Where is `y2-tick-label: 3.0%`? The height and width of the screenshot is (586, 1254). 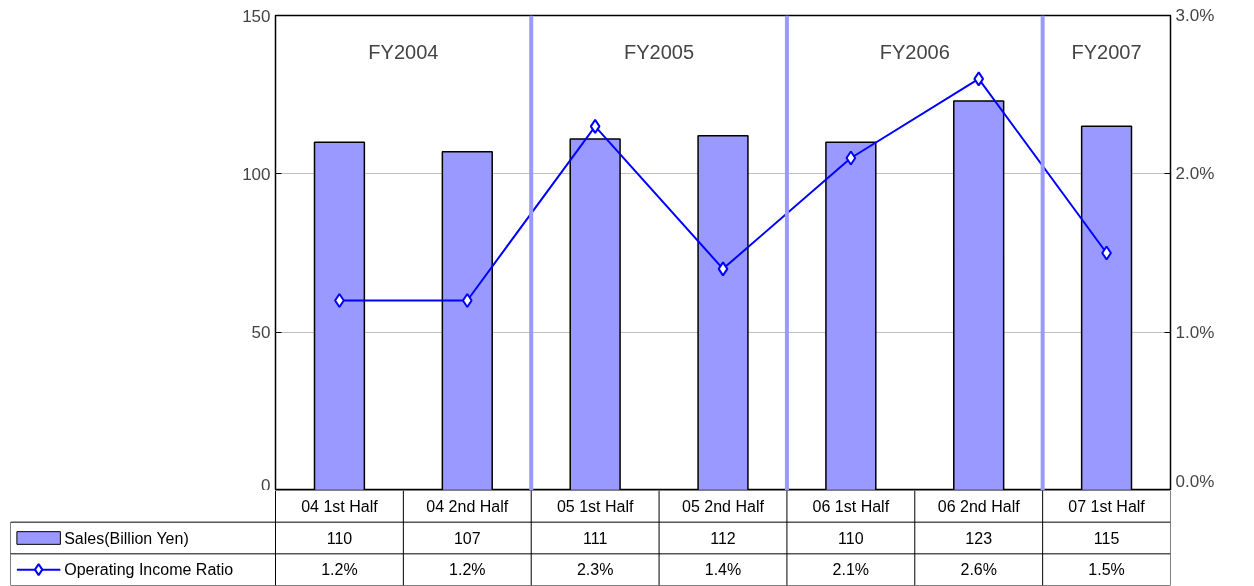 y2-tick-label: 3.0% is located at coordinates (1195, 15).